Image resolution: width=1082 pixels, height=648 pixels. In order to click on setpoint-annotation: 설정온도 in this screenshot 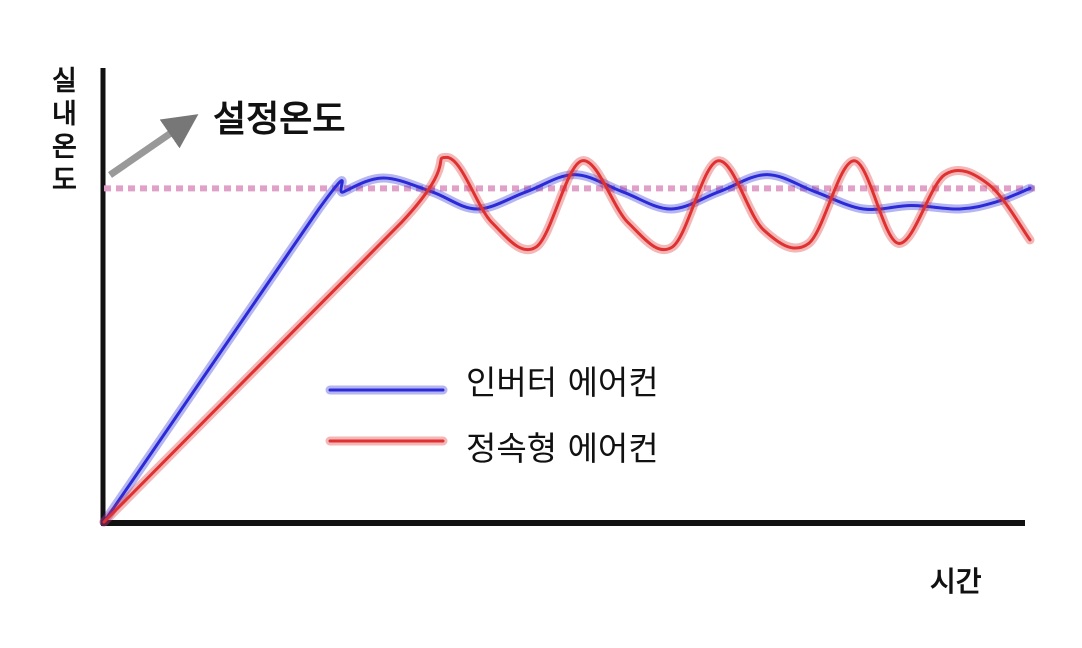, I will do `click(279, 119)`.